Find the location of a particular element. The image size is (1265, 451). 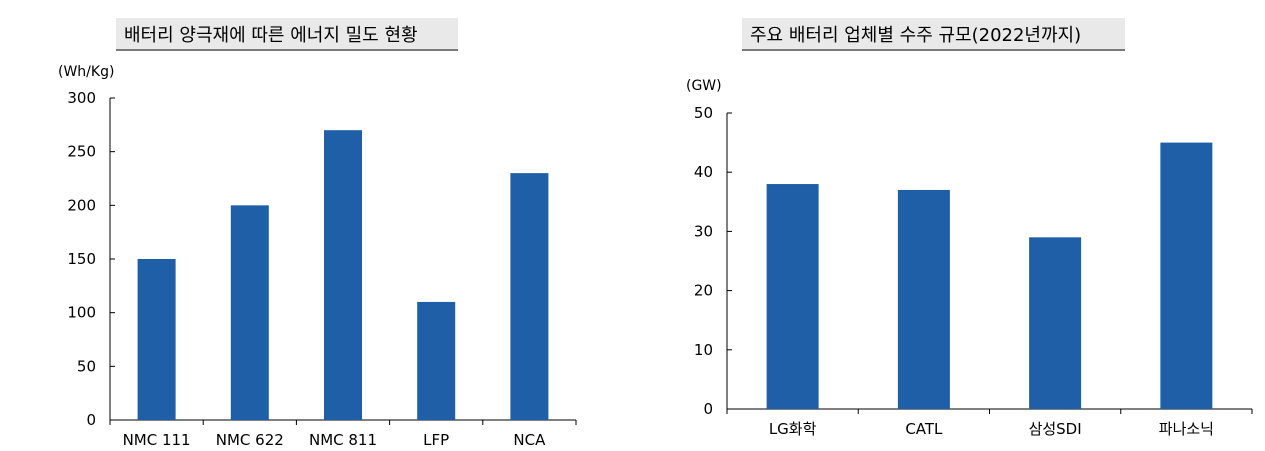

y-tick-label: 100 is located at coordinates (81, 313).